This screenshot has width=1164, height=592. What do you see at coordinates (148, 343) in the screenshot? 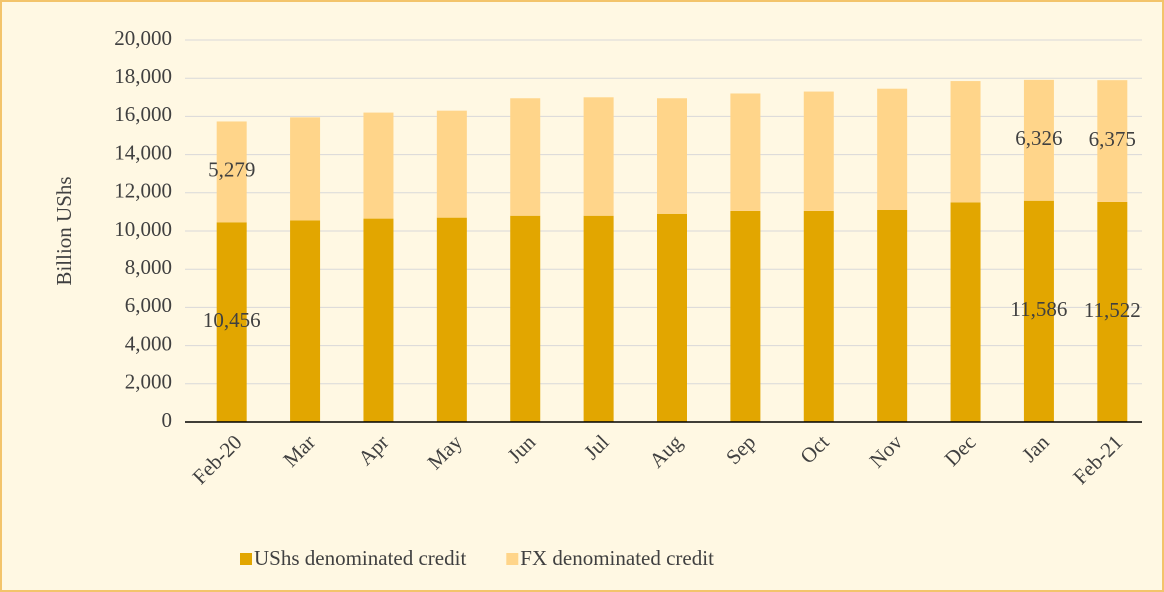
I see `y-tick-label: 4,000` at bounding box center [148, 343].